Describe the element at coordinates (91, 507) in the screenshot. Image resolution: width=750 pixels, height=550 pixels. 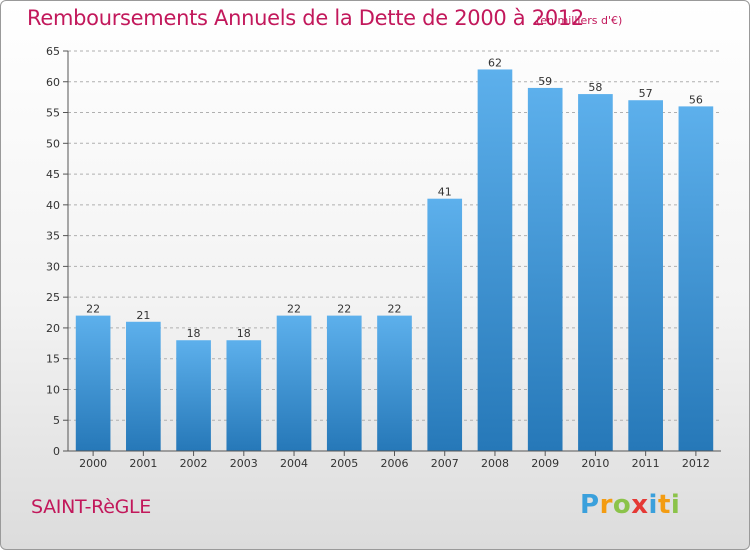
I see `commune-name: SAINT-RèGLE` at that location.